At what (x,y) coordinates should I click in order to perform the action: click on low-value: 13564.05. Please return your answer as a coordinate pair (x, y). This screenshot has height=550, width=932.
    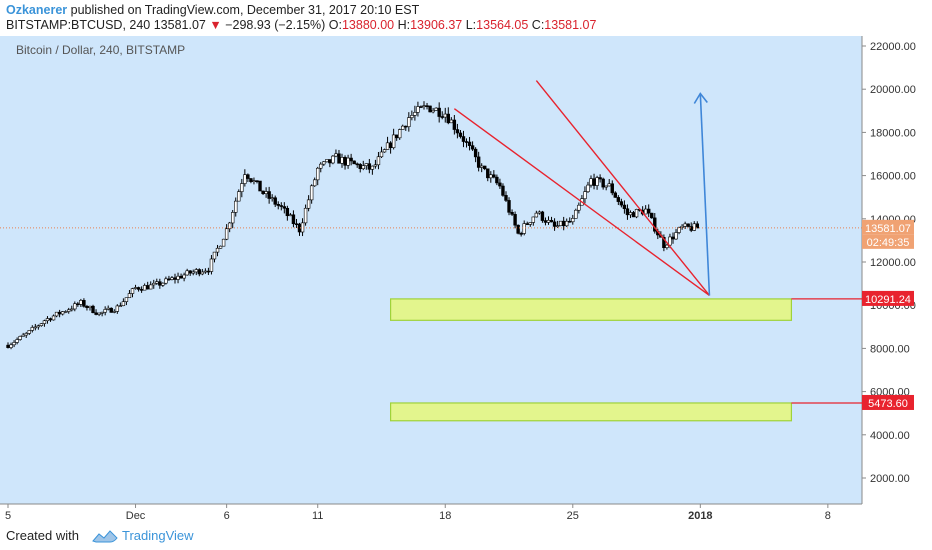
    Looking at the image, I should click on (502, 25).